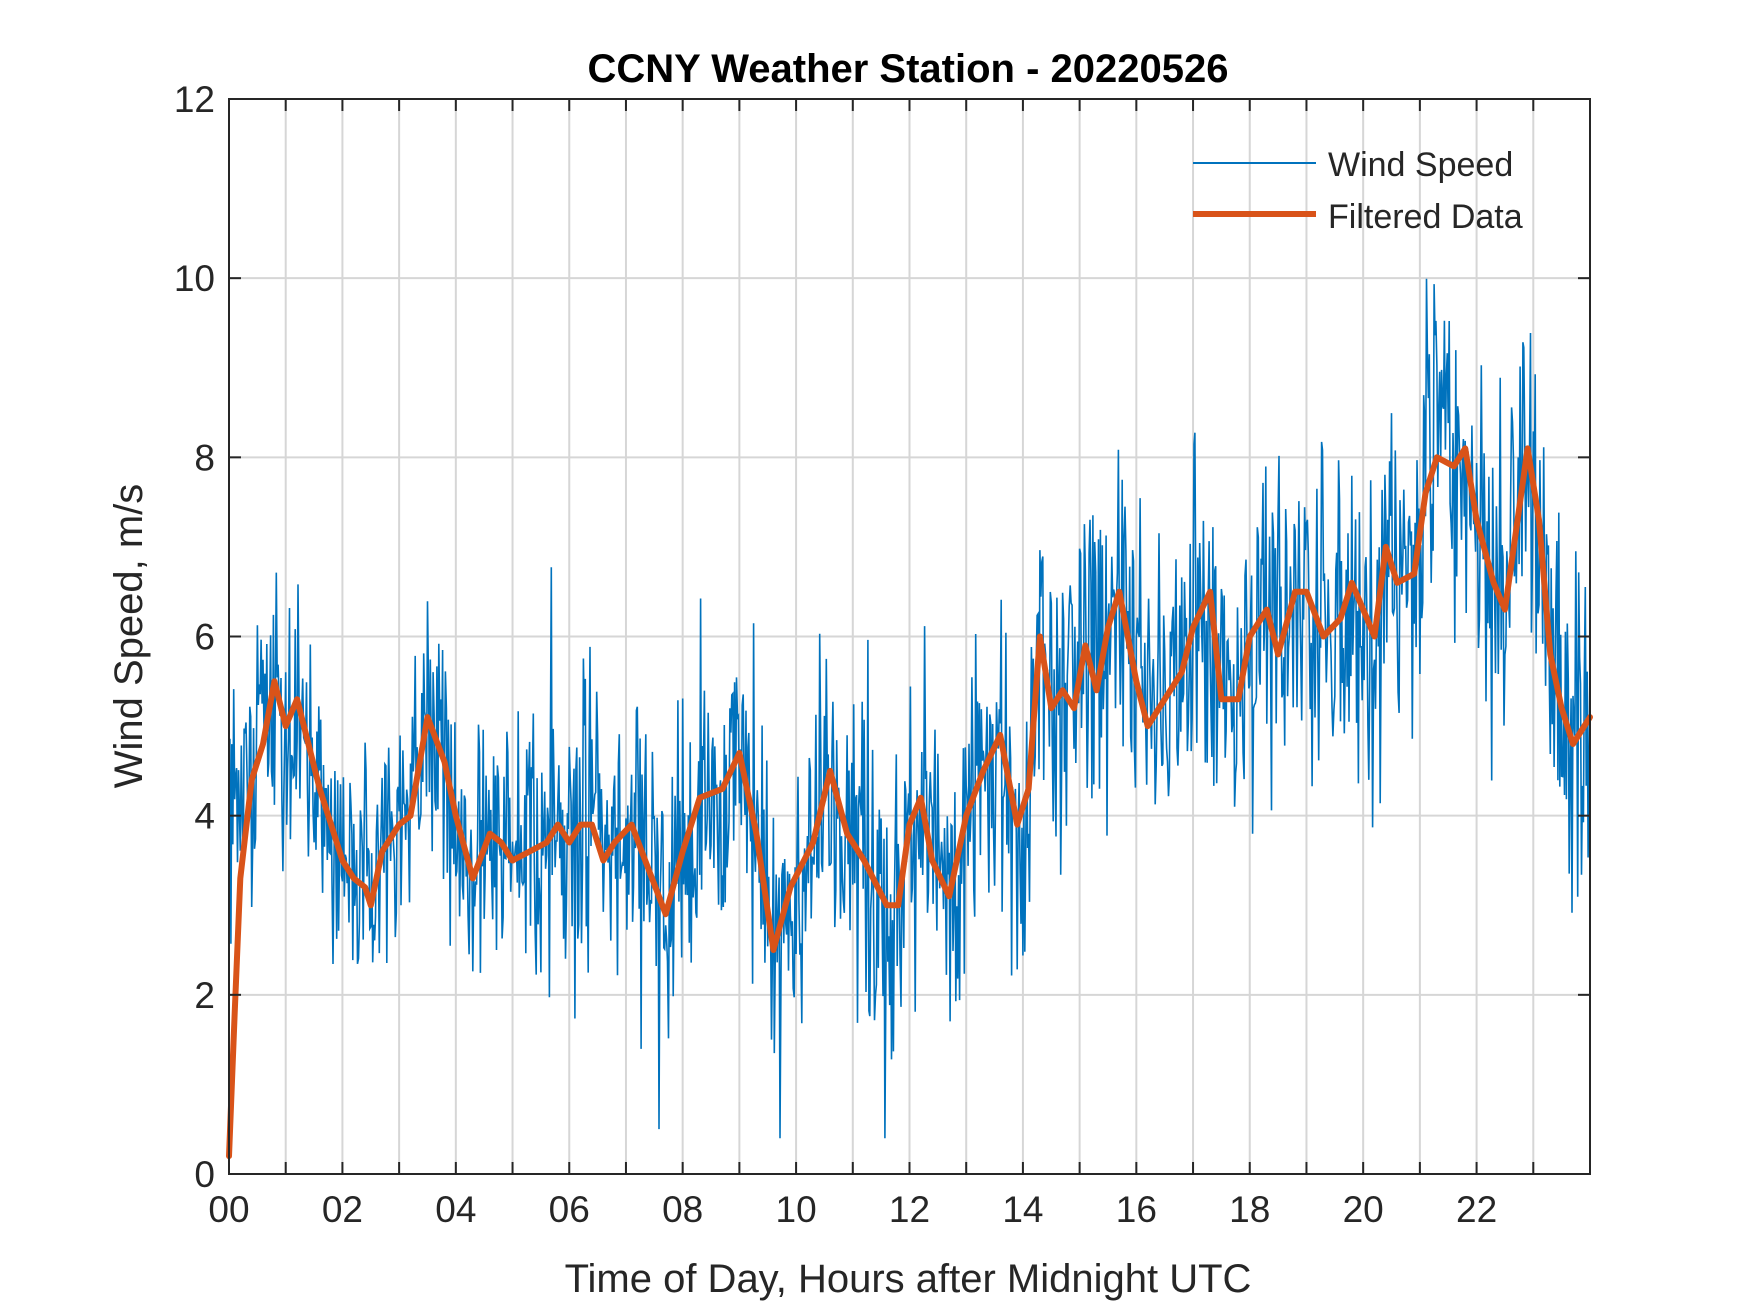 The width and height of the screenshot is (1750, 1313). Describe the element at coordinates (204, 816) in the screenshot. I see `y-tick-label: 4` at that location.